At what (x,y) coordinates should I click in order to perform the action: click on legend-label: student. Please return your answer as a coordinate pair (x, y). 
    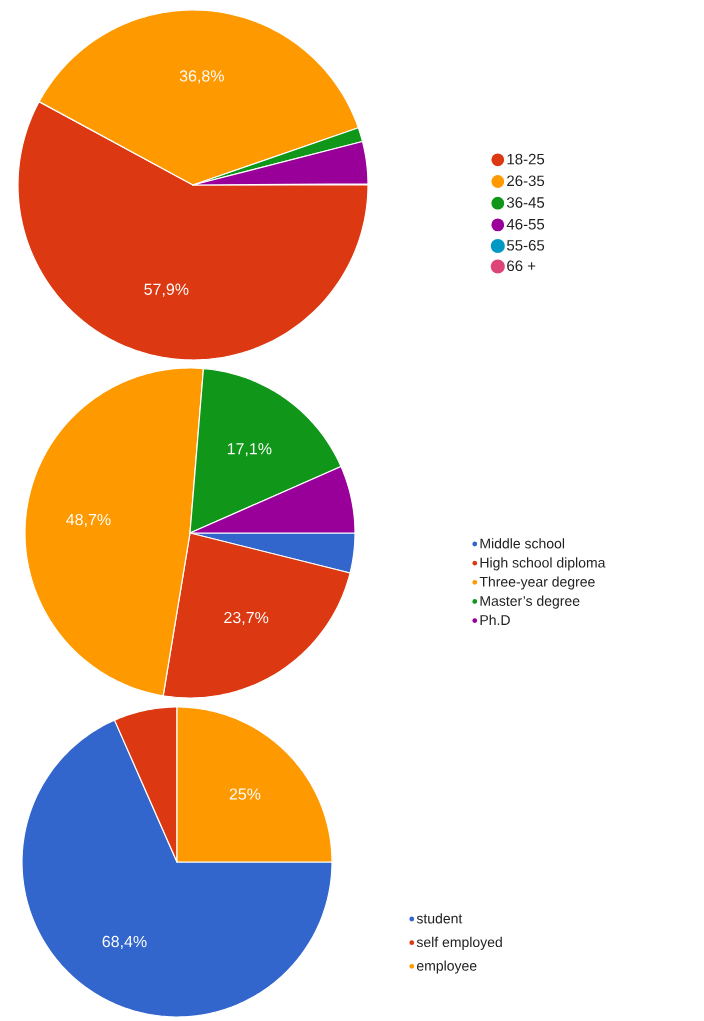
    Looking at the image, I should click on (439, 918).